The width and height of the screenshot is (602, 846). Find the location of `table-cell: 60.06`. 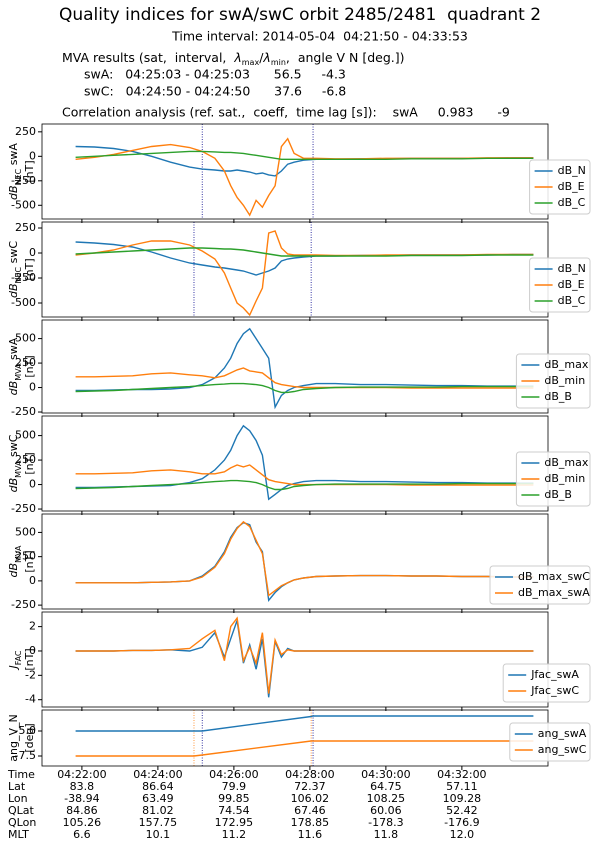

table-cell: 60.06 is located at coordinates (386, 810).